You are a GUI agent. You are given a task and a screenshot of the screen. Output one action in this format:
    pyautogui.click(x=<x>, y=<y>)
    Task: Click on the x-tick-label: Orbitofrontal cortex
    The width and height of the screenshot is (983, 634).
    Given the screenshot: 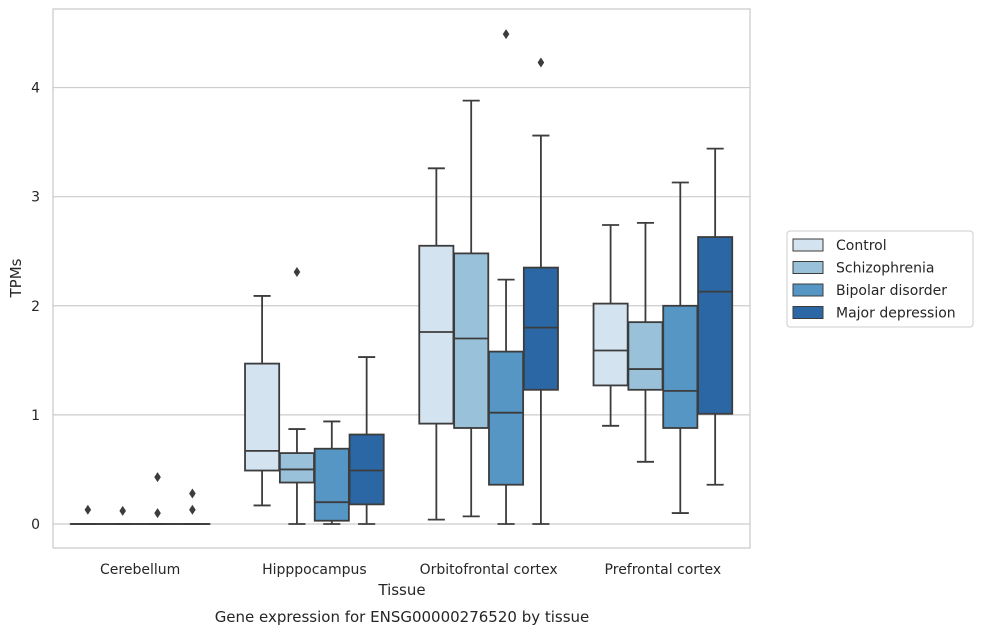 What is the action you would take?
    pyautogui.click(x=489, y=570)
    